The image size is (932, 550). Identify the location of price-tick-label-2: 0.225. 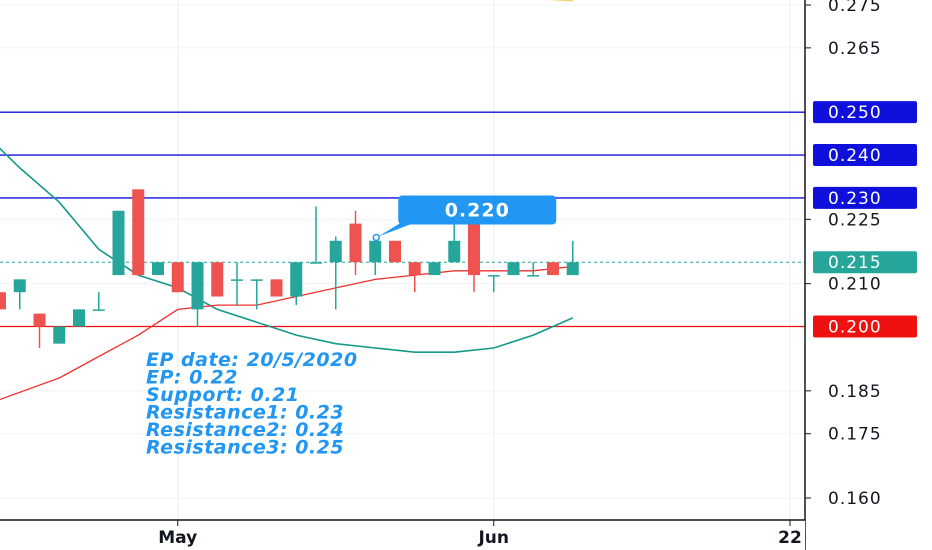
(855, 220).